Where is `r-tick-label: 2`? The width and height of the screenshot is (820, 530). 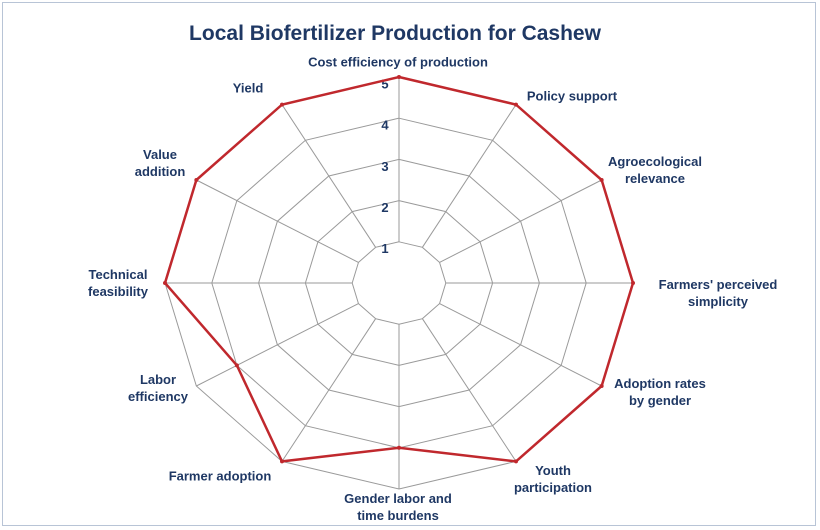
r-tick-label: 2 is located at coordinates (384, 207).